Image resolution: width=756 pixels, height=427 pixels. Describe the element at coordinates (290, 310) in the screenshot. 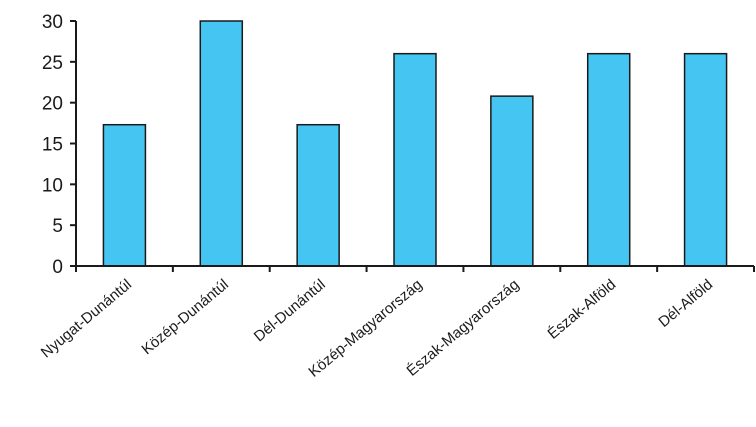

I see `category-label: Dél-Dunántúl` at that location.